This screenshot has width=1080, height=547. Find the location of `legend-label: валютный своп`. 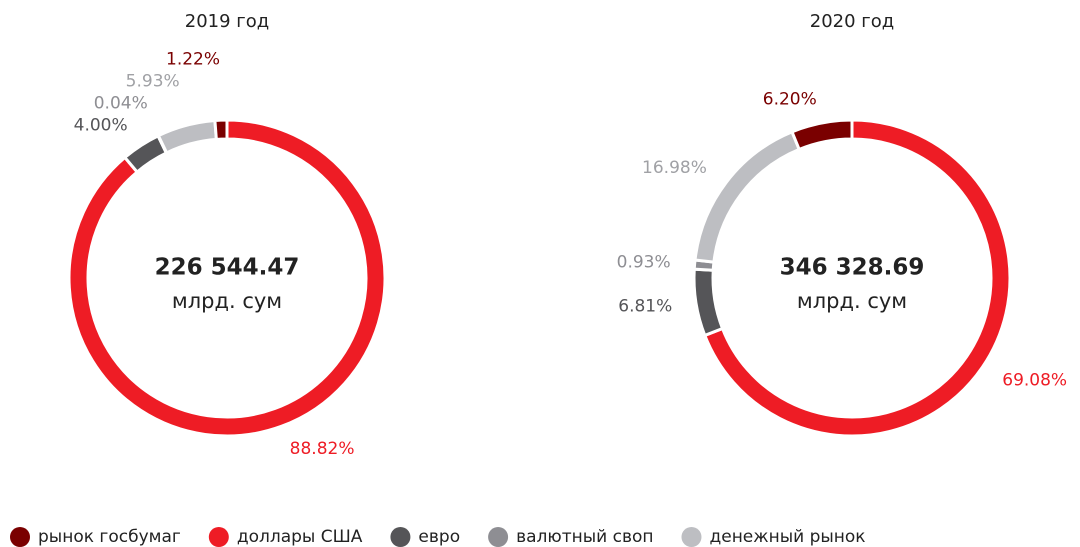

legend-label: валютный своп is located at coordinates (584, 537).